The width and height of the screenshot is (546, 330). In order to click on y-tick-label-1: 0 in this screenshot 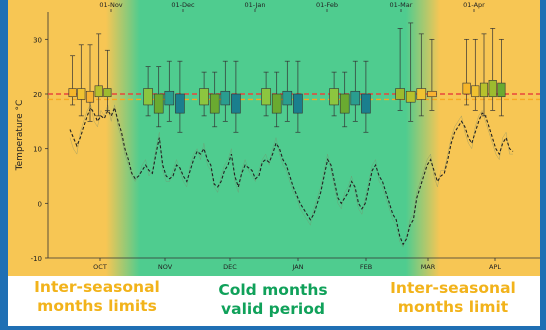, I will do `click(40, 204)`.